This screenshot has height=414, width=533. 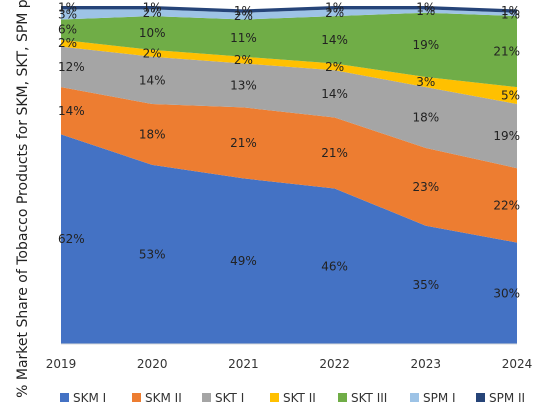 What do you see at coordinates (163, 398) in the screenshot?
I see `legend-label: SKM II` at bounding box center [163, 398].